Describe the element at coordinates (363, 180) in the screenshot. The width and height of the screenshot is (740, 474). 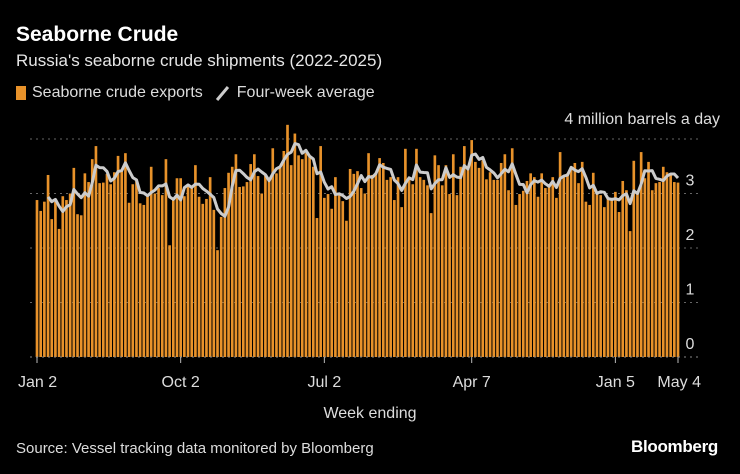
I see `four-week-average-line` at that location.